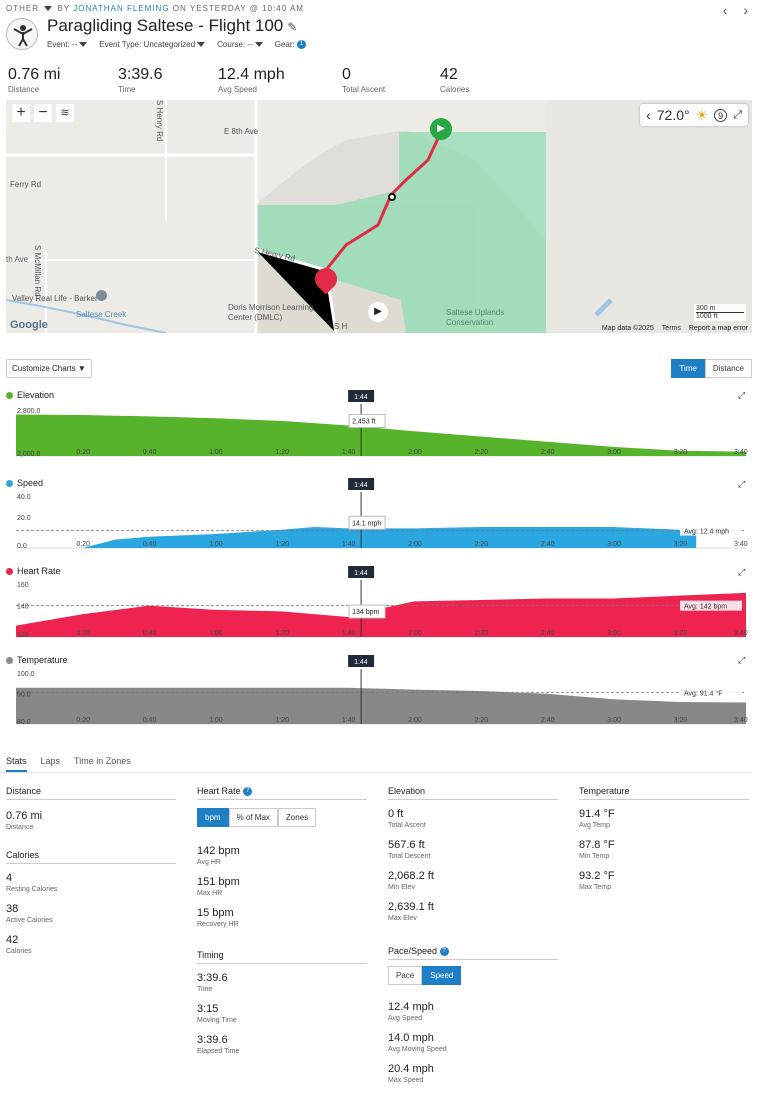 The height and width of the screenshot is (1111, 768). I want to click on summary-value: 0.76 mi, so click(34, 74).